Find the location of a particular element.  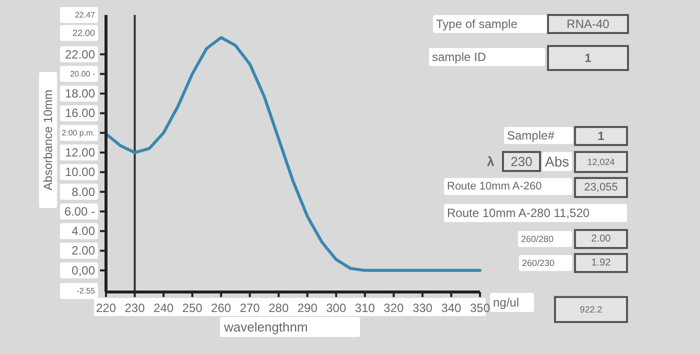

annotation: Route 10mm A-280 11,520 is located at coordinates (518, 213).